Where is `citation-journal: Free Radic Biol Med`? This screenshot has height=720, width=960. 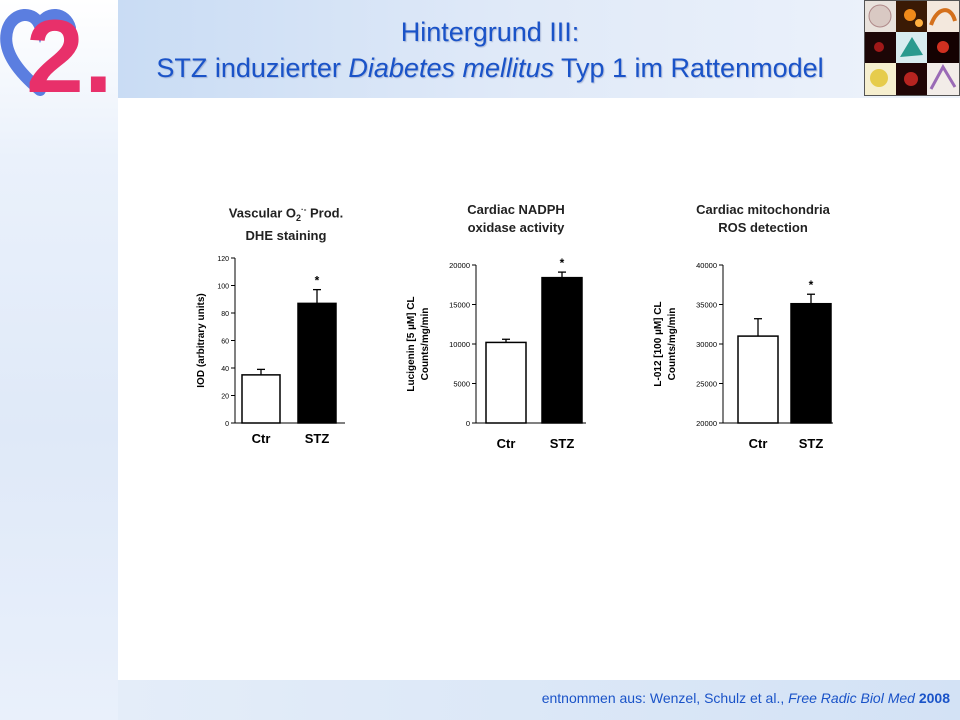 citation-journal: Free Radic Biol Med is located at coordinates (851, 698).